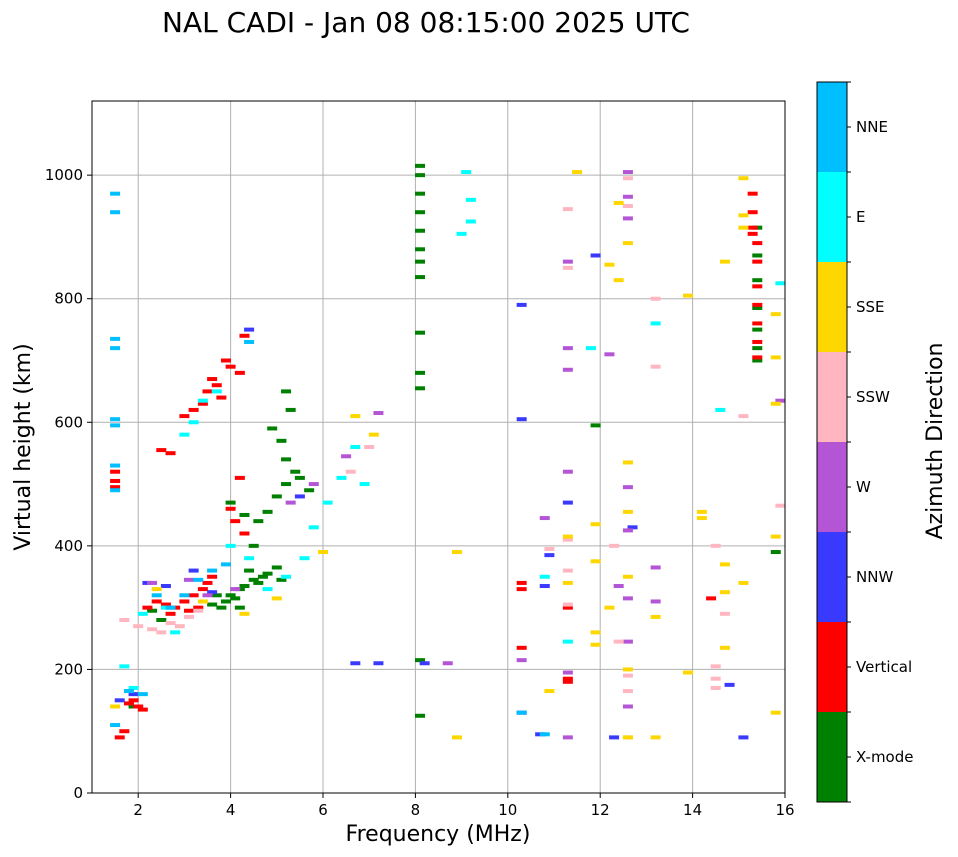 This screenshot has height=857, width=958. Describe the element at coordinates (138, 810) in the screenshot. I see `x-tick-label: 2` at that location.